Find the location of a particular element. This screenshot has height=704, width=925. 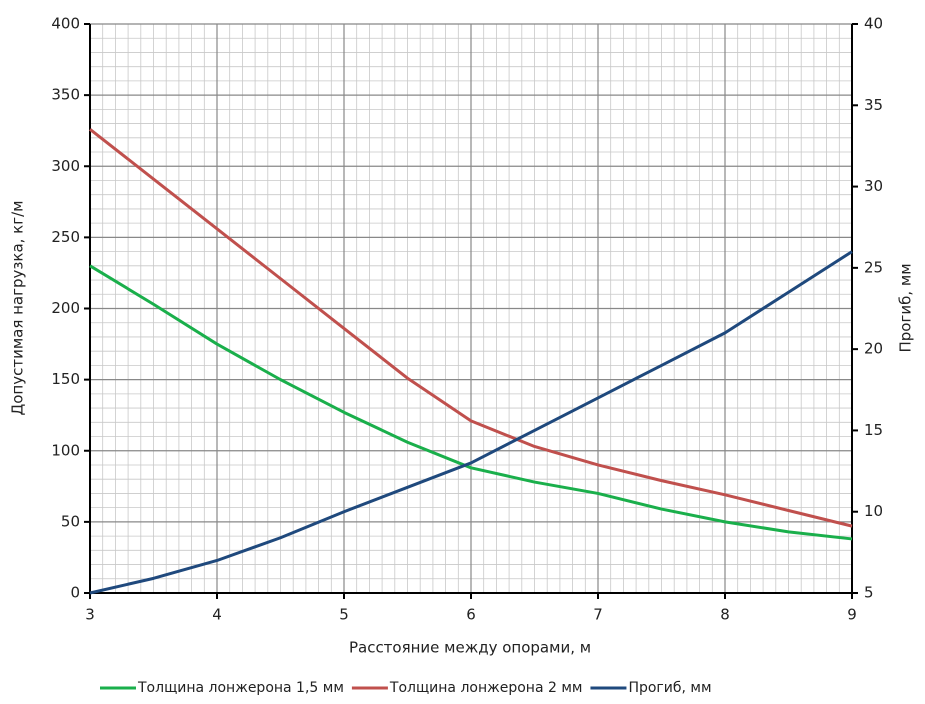

y2-tick-label: 10 is located at coordinates (873, 511).